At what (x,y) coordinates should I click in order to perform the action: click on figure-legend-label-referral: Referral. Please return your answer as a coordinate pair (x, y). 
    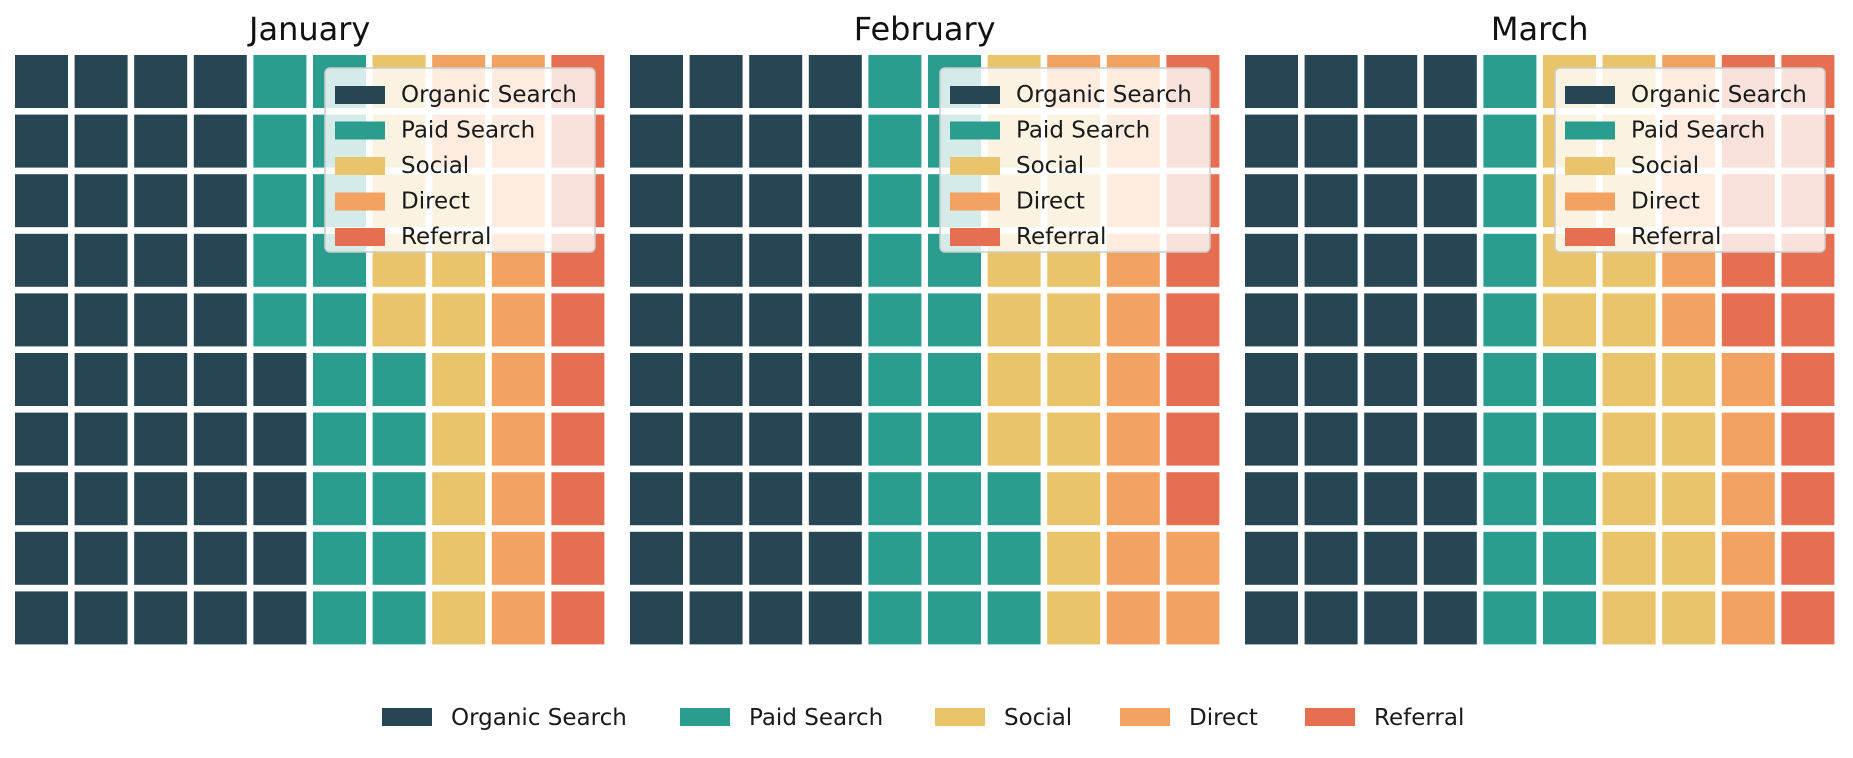
    Looking at the image, I should click on (1419, 718).